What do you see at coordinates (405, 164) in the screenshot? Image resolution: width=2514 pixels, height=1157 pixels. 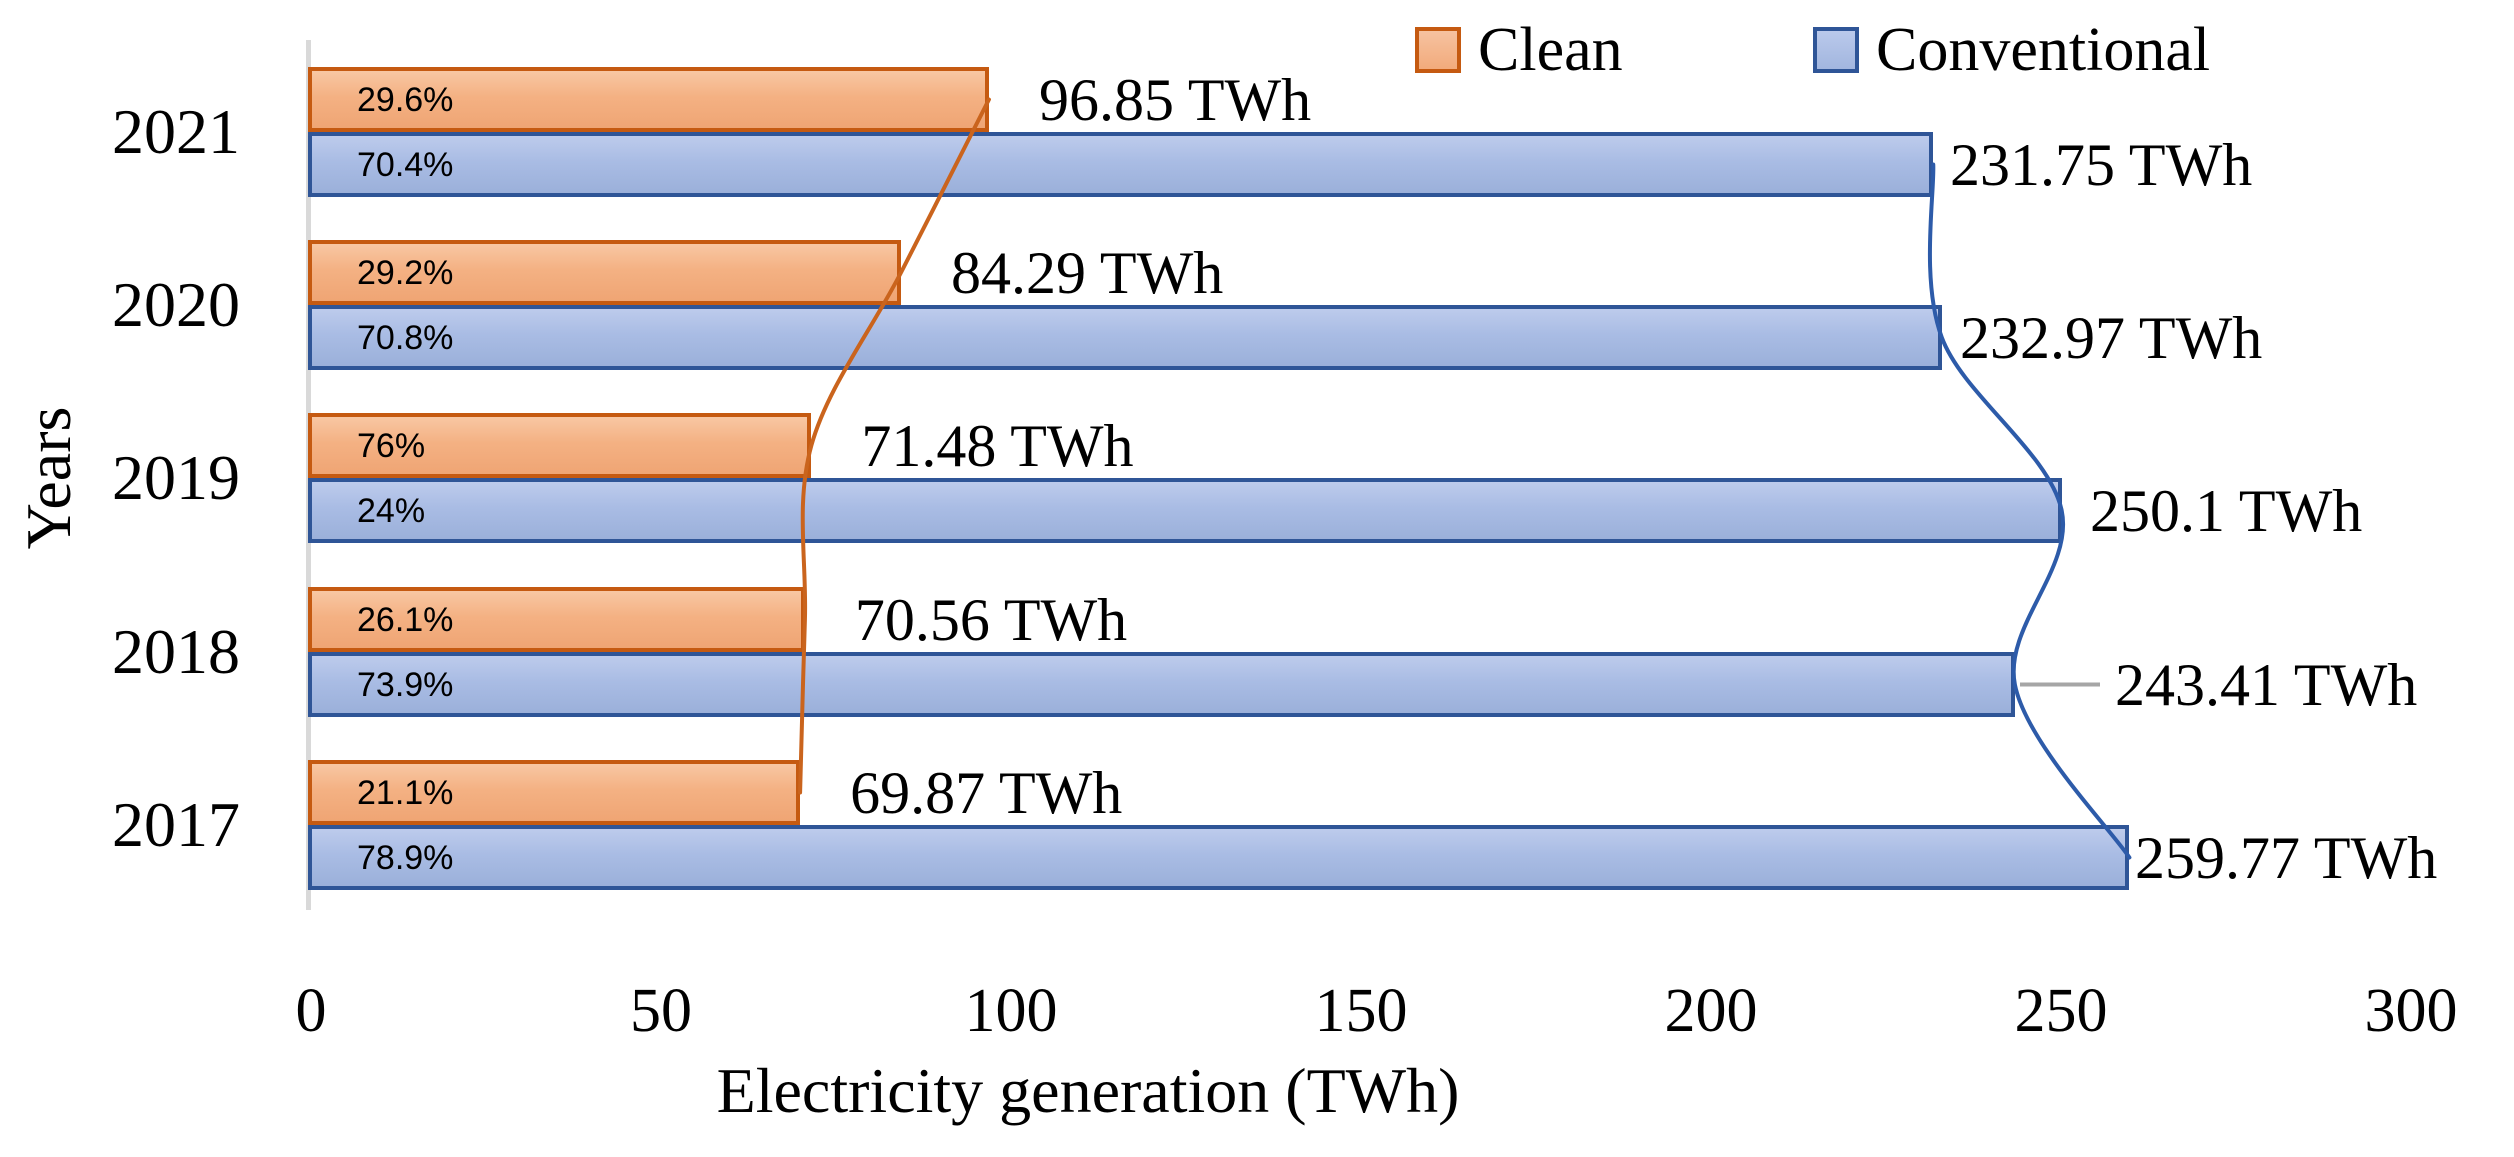 I see `percent-label-conventional-2021: 70.4%` at bounding box center [405, 164].